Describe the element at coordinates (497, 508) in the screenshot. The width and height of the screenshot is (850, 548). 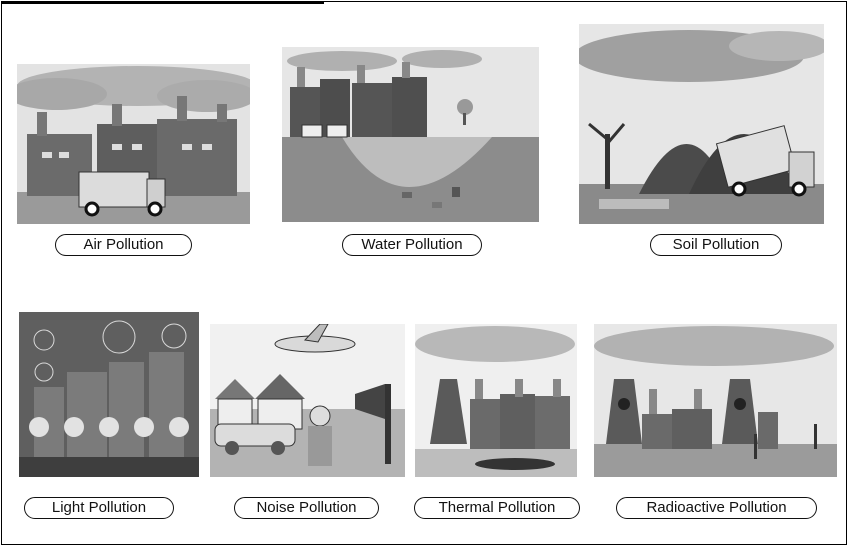
I see `thermal-pollution-label: Thermal Pollution` at that location.